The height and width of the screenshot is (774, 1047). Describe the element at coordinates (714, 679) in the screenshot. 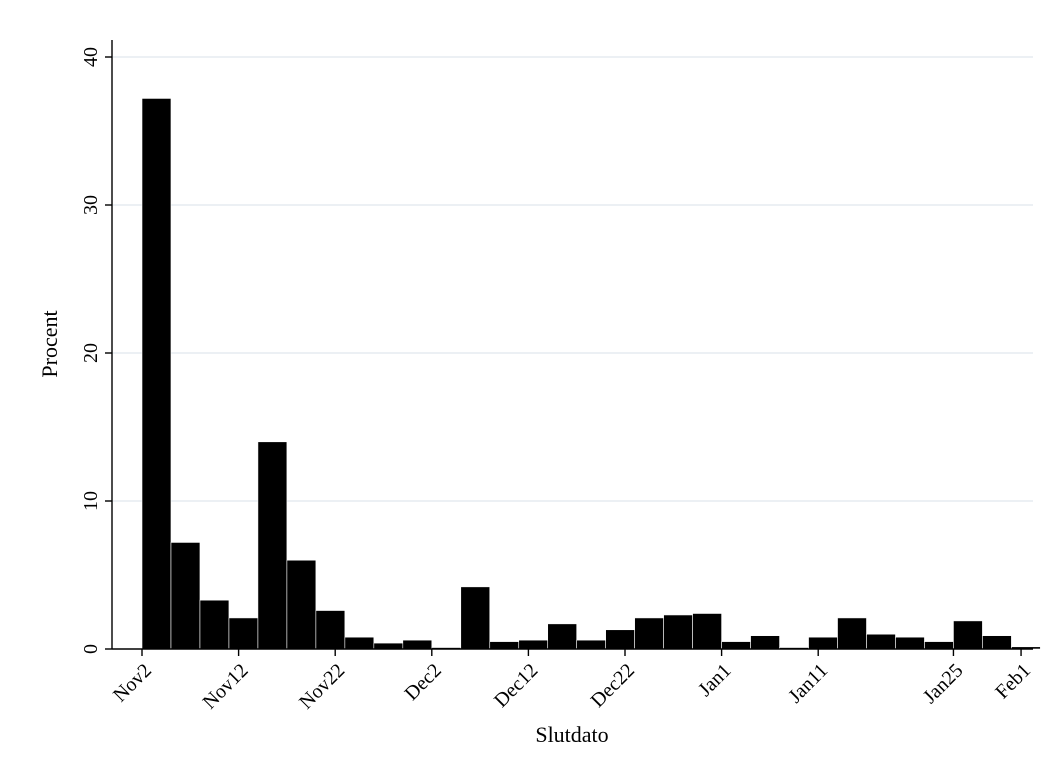

I see `x-tick-label-Jan1: Jan1` at that location.